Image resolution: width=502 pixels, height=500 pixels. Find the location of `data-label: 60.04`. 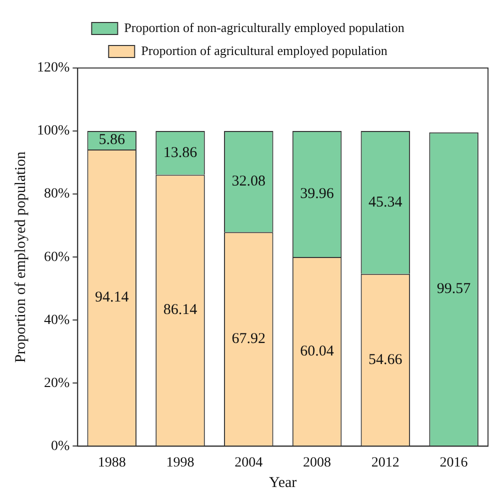

data-label: 60.04 is located at coordinates (317, 351).